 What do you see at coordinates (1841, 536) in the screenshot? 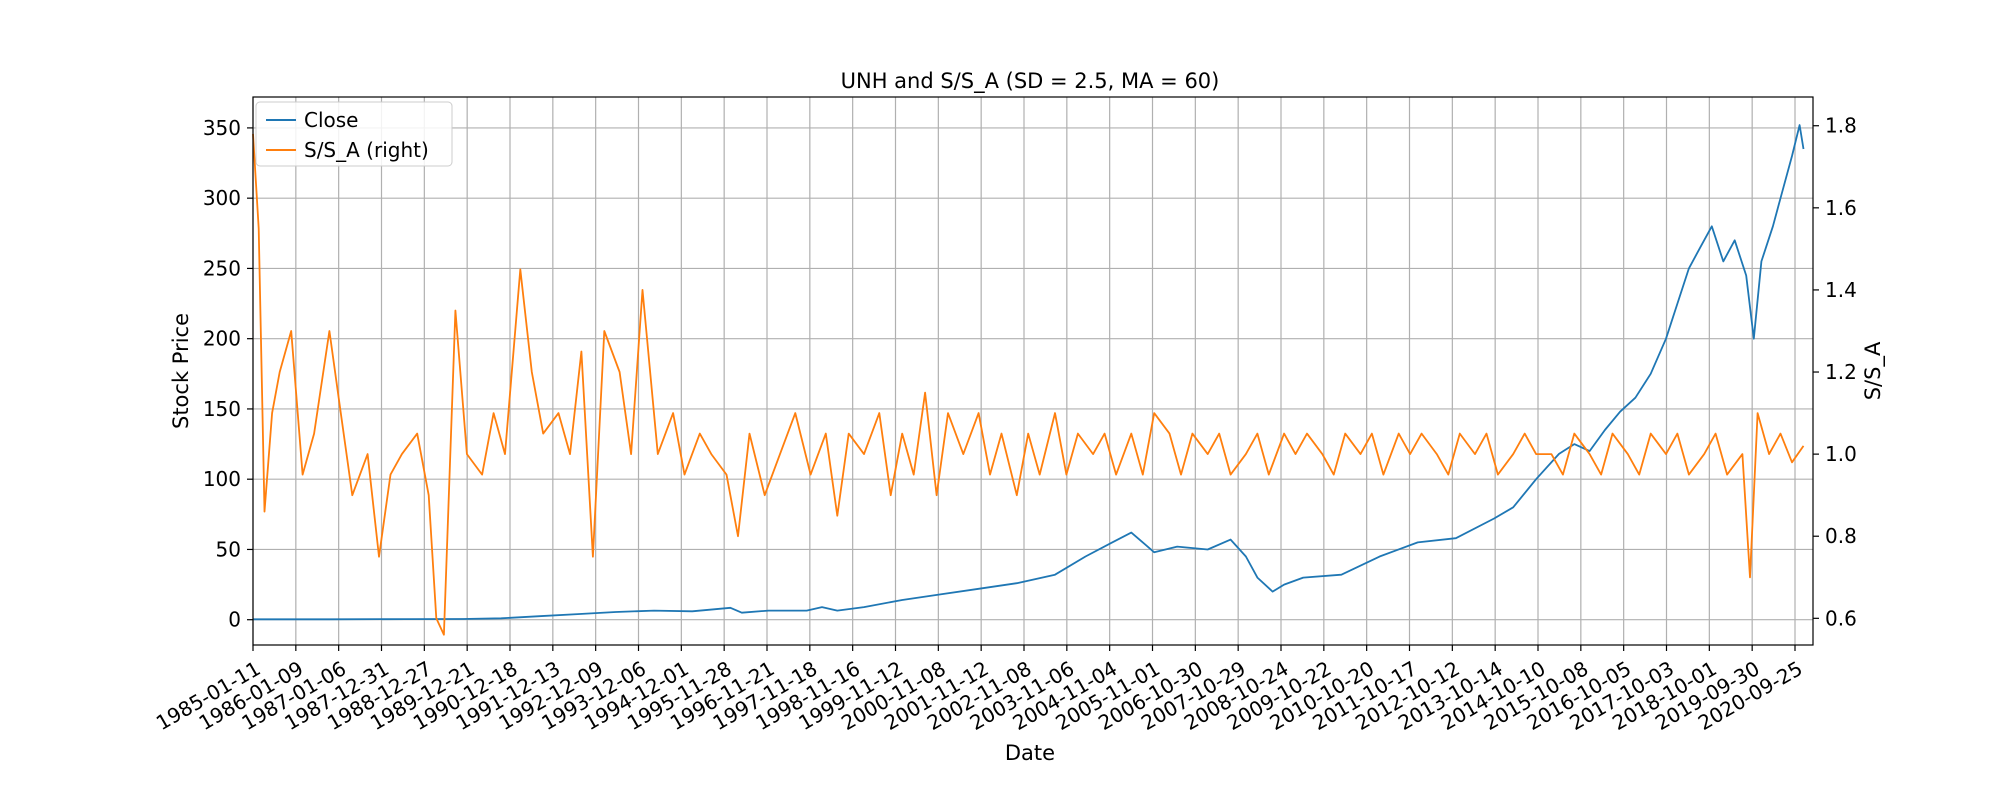
I see `y-tick-label-right: 0.8` at bounding box center [1841, 536].